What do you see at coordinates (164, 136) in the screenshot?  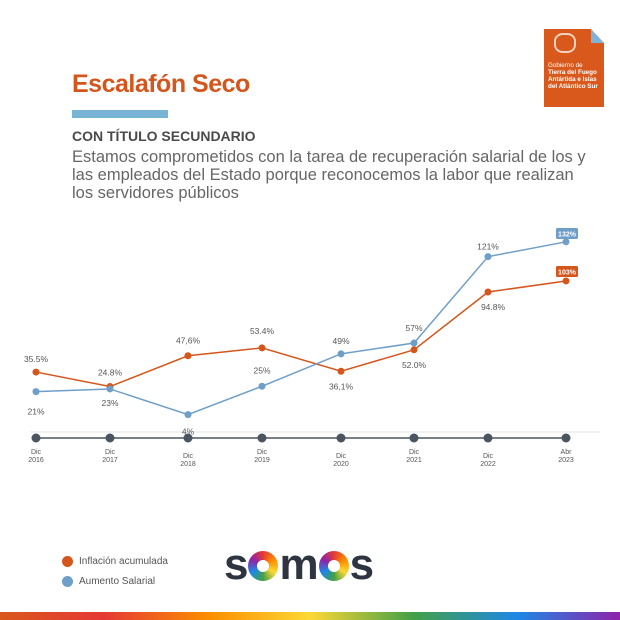 I see `subtitle: CON TÍTULO SECUNDARIO` at bounding box center [164, 136].